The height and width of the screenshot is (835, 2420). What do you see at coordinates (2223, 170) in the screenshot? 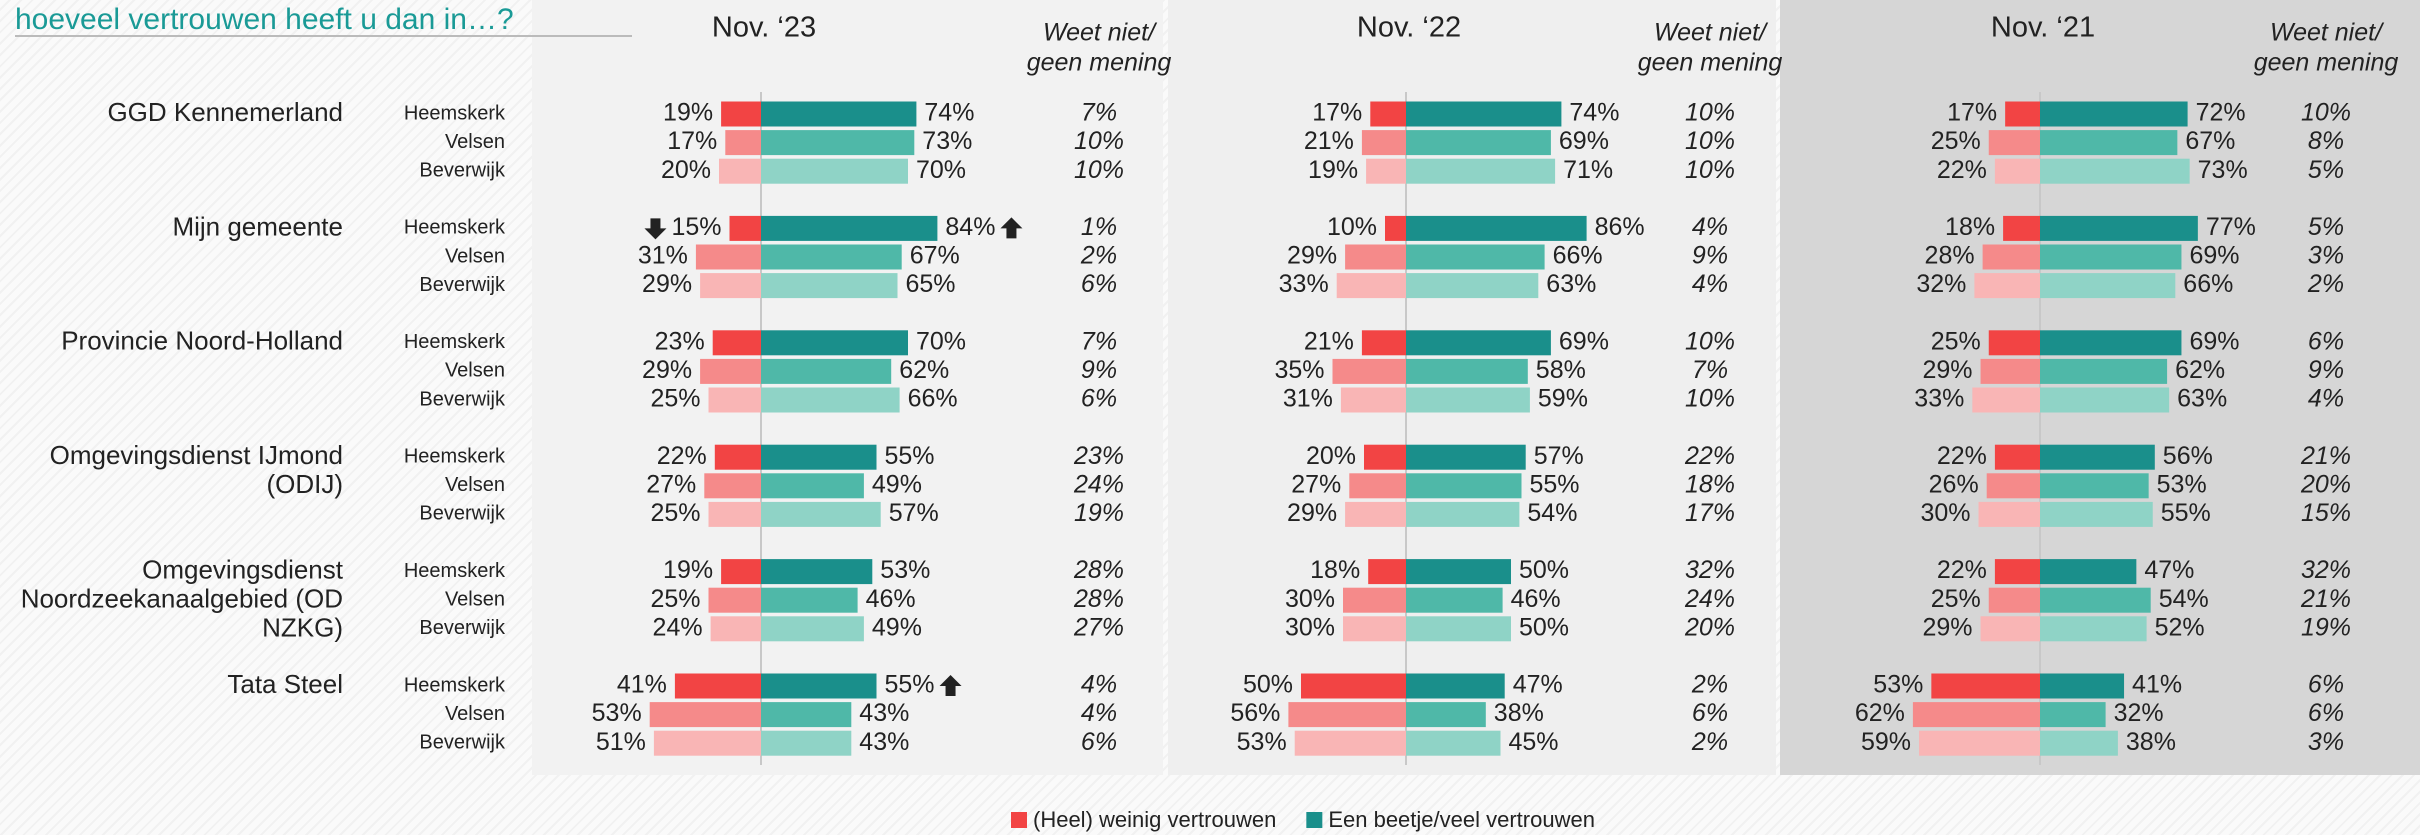
I see `high-value-label: 73%` at bounding box center [2223, 170].